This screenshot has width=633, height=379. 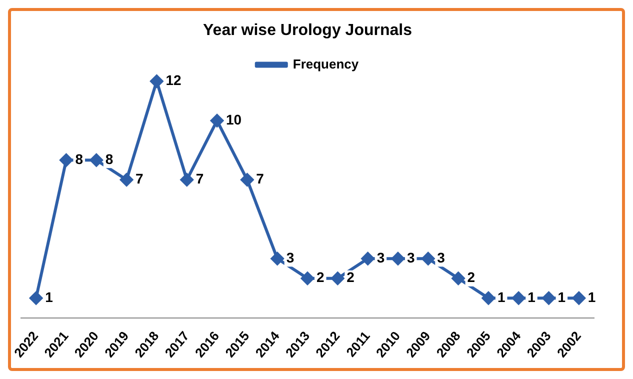 I want to click on data-label: 12, so click(x=174, y=80).